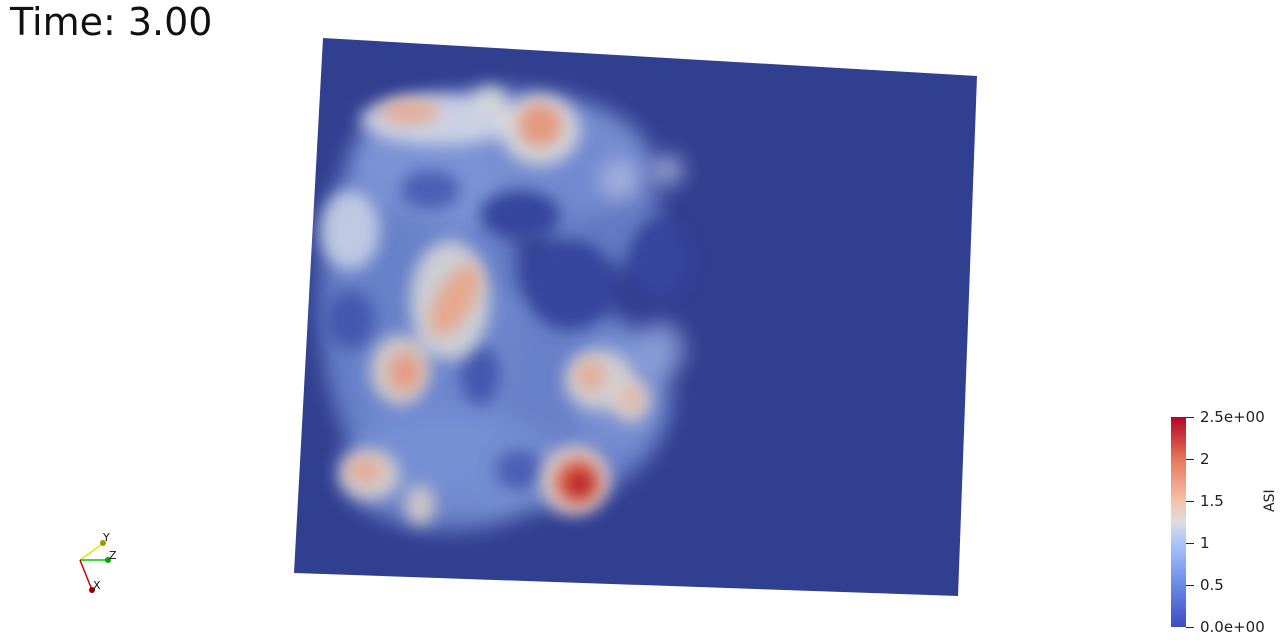 The width and height of the screenshot is (1287, 640). I want to click on colorbar-title: ASI, so click(1270, 500).